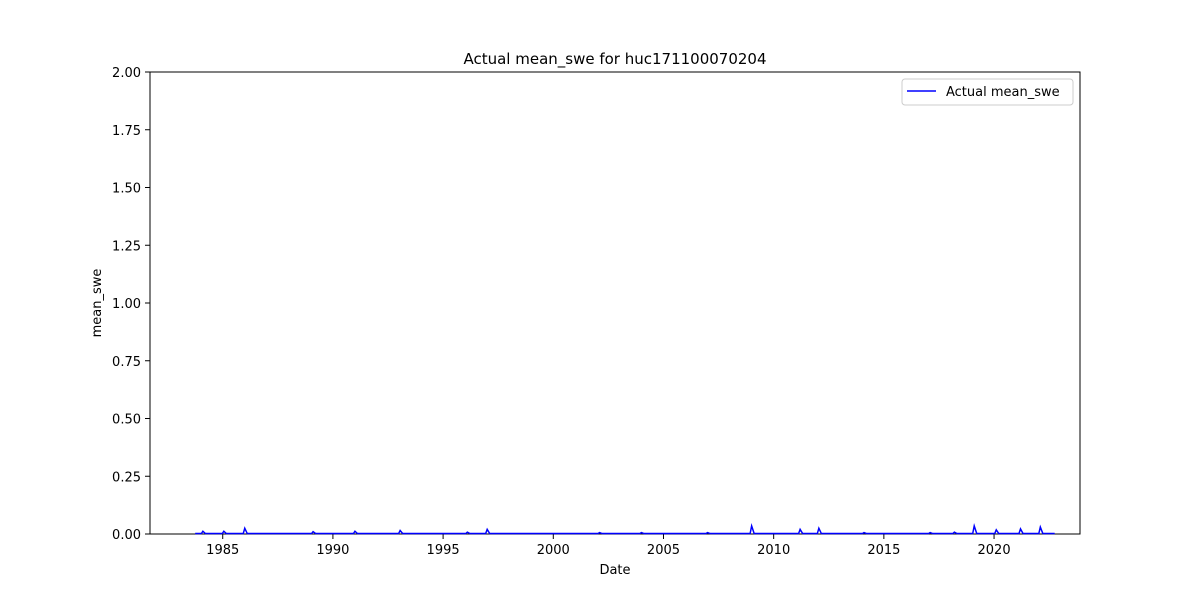  I want to click on y-tick-label: 1.25, so click(126, 246).